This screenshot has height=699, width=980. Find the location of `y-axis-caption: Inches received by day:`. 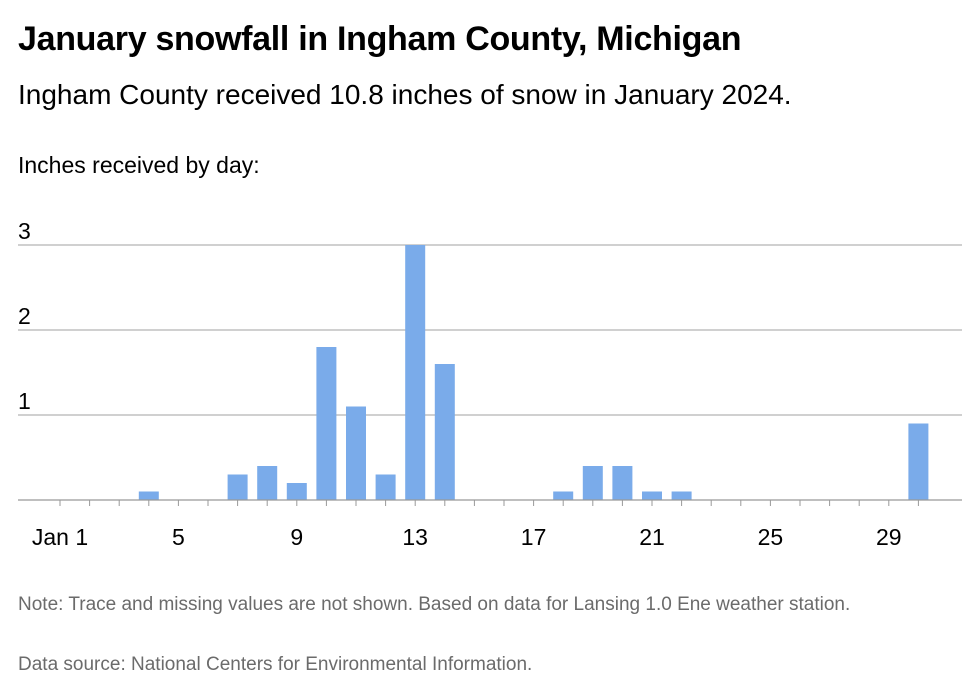

y-axis-caption: Inches received by day: is located at coordinates (139, 165).